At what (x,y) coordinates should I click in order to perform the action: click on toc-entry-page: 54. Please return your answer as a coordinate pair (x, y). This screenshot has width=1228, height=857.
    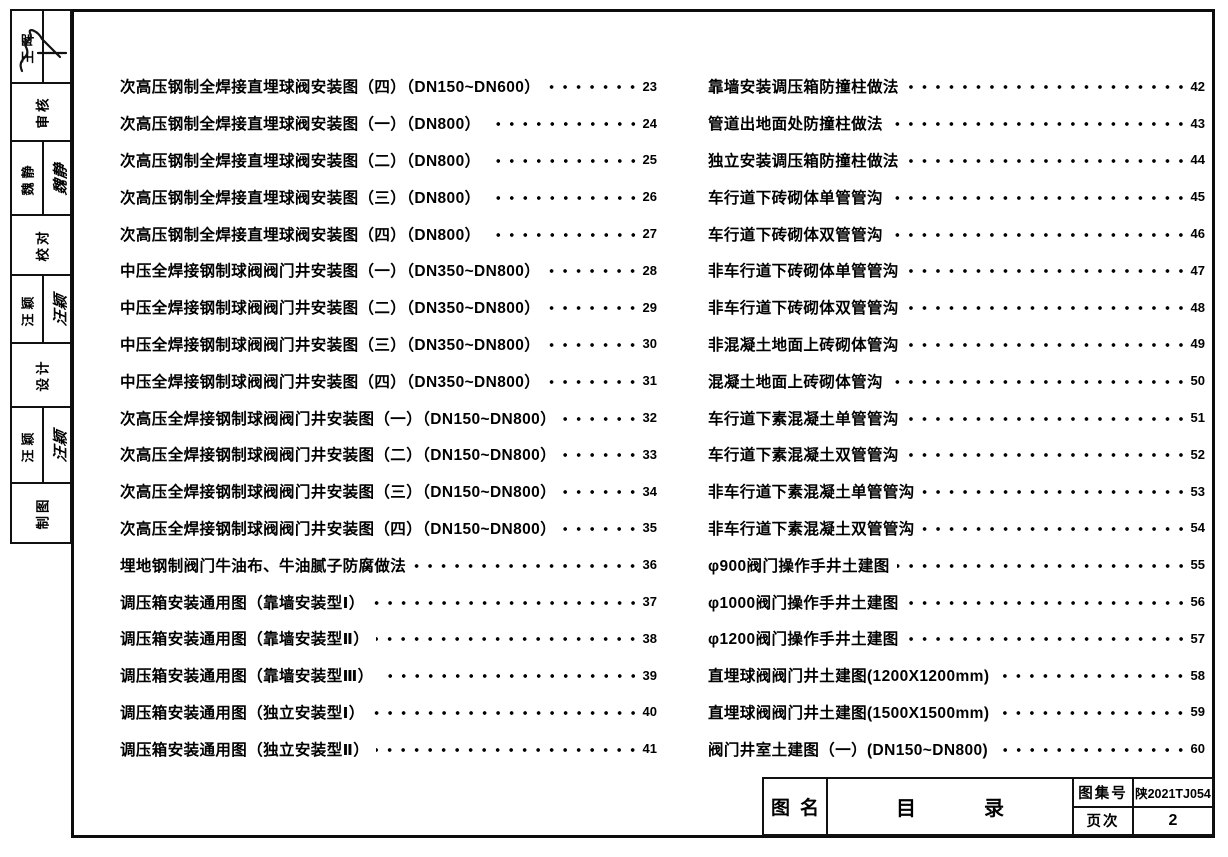
    Looking at the image, I should click on (1197, 528).